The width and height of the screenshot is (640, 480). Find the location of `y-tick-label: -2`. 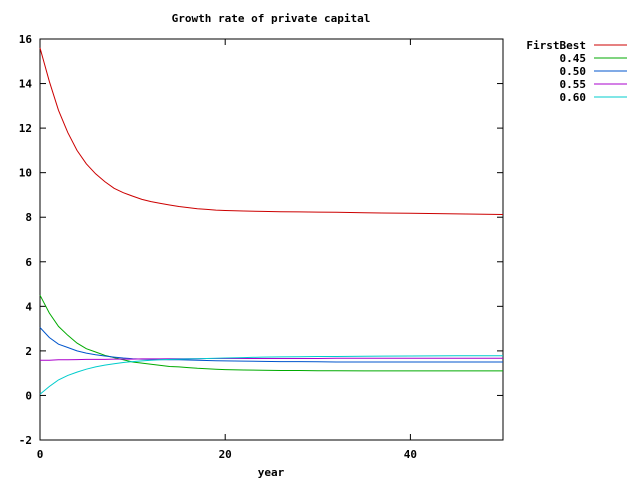

y-tick-label: -2 is located at coordinates (25, 440).